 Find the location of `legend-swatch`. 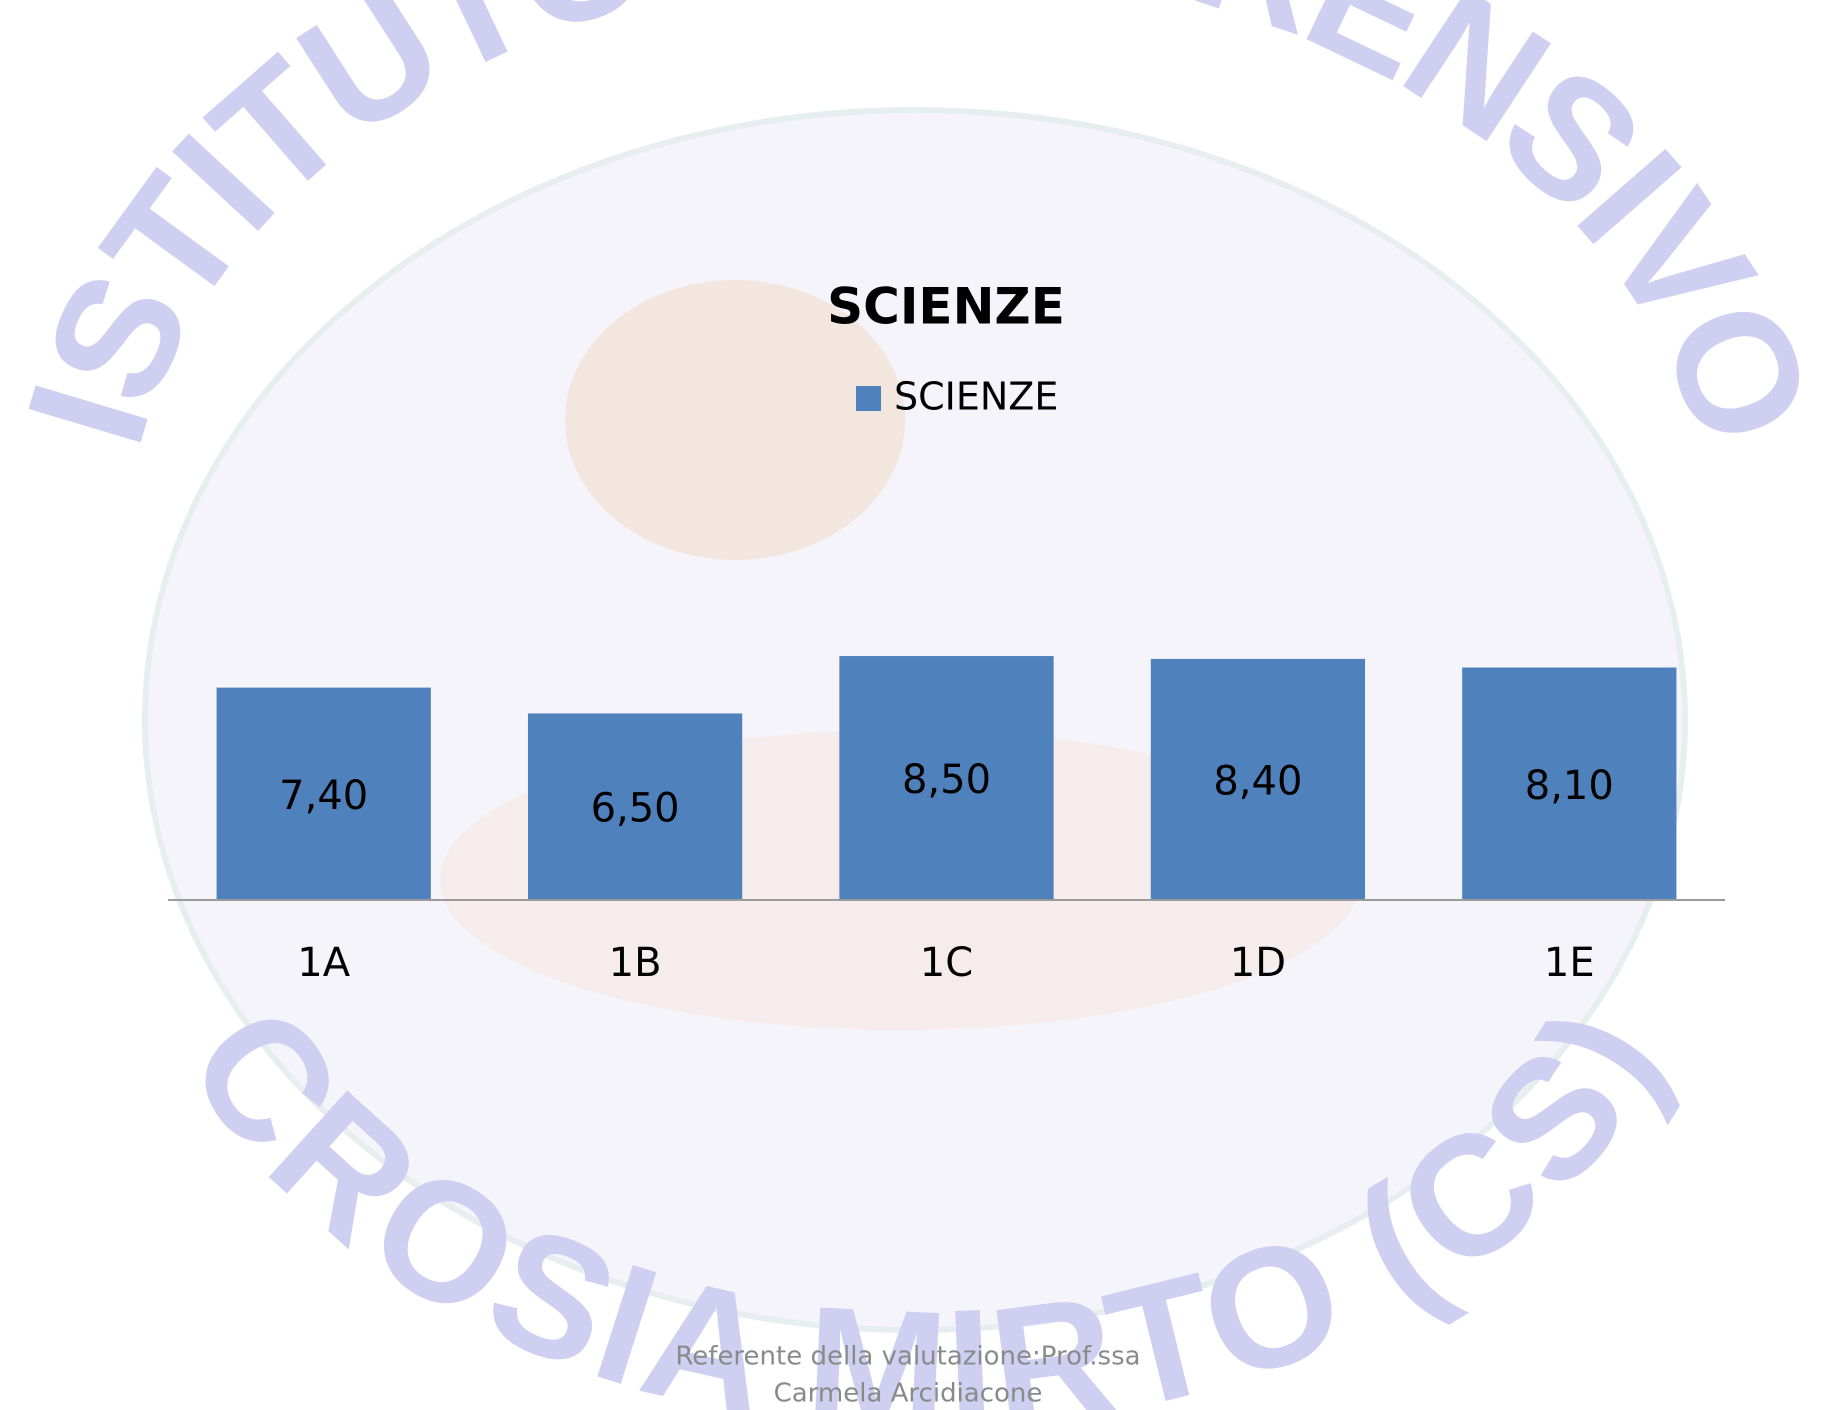

legend-swatch is located at coordinates (868, 398).